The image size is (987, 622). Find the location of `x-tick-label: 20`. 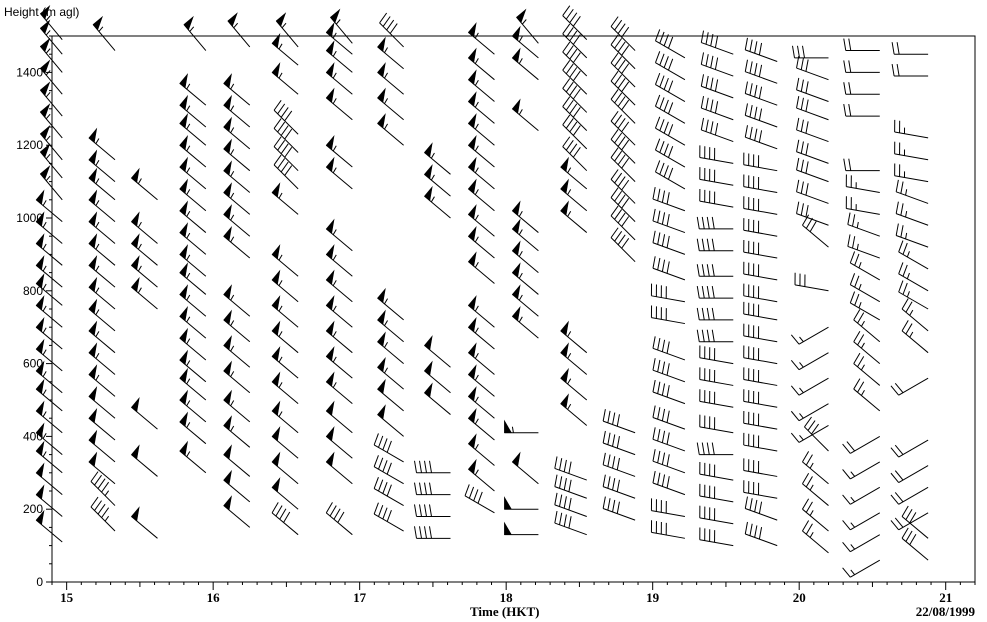

x-tick-label: 20 is located at coordinates (799, 597).